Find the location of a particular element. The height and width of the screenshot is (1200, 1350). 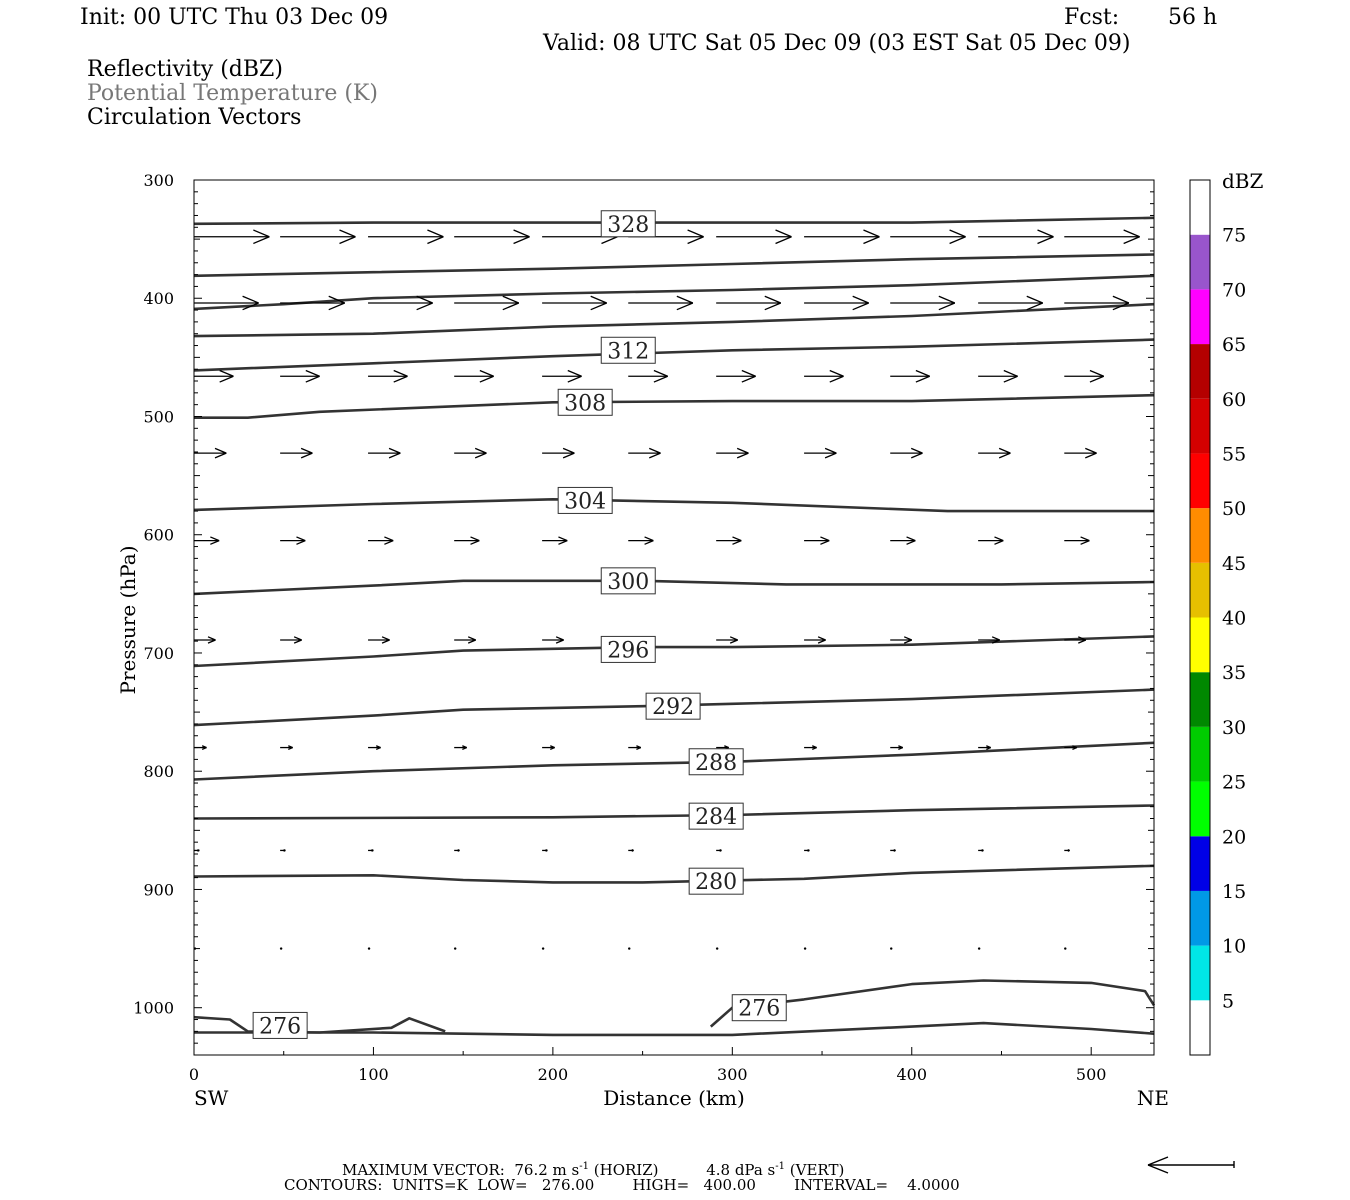

contour-label: 276 is located at coordinates (759, 1009).